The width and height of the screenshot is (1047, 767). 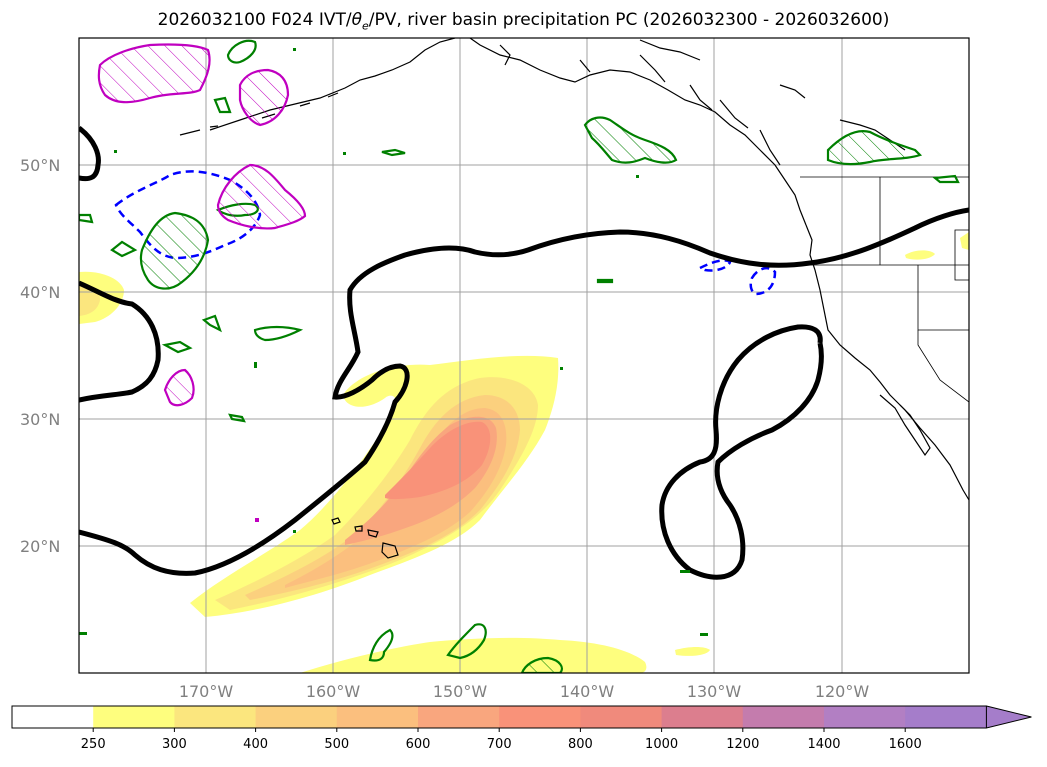 I want to click on coast-baja, so click(x=905, y=425).